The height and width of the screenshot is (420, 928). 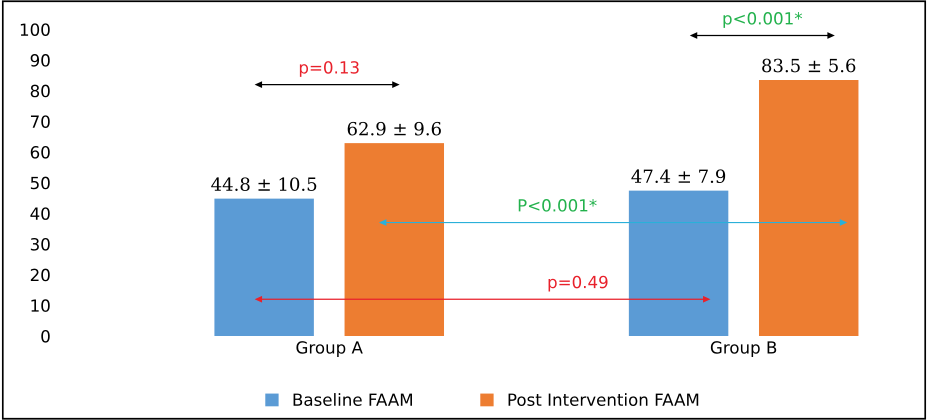 What do you see at coordinates (394, 129) in the screenshot?
I see `data-label: 62.9 ± 9.6` at bounding box center [394, 129].